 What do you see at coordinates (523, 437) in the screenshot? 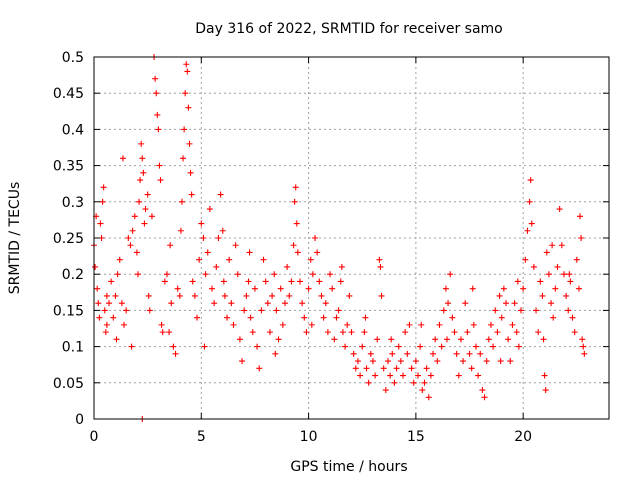
I see `x-tick-label: 20` at bounding box center [523, 437].